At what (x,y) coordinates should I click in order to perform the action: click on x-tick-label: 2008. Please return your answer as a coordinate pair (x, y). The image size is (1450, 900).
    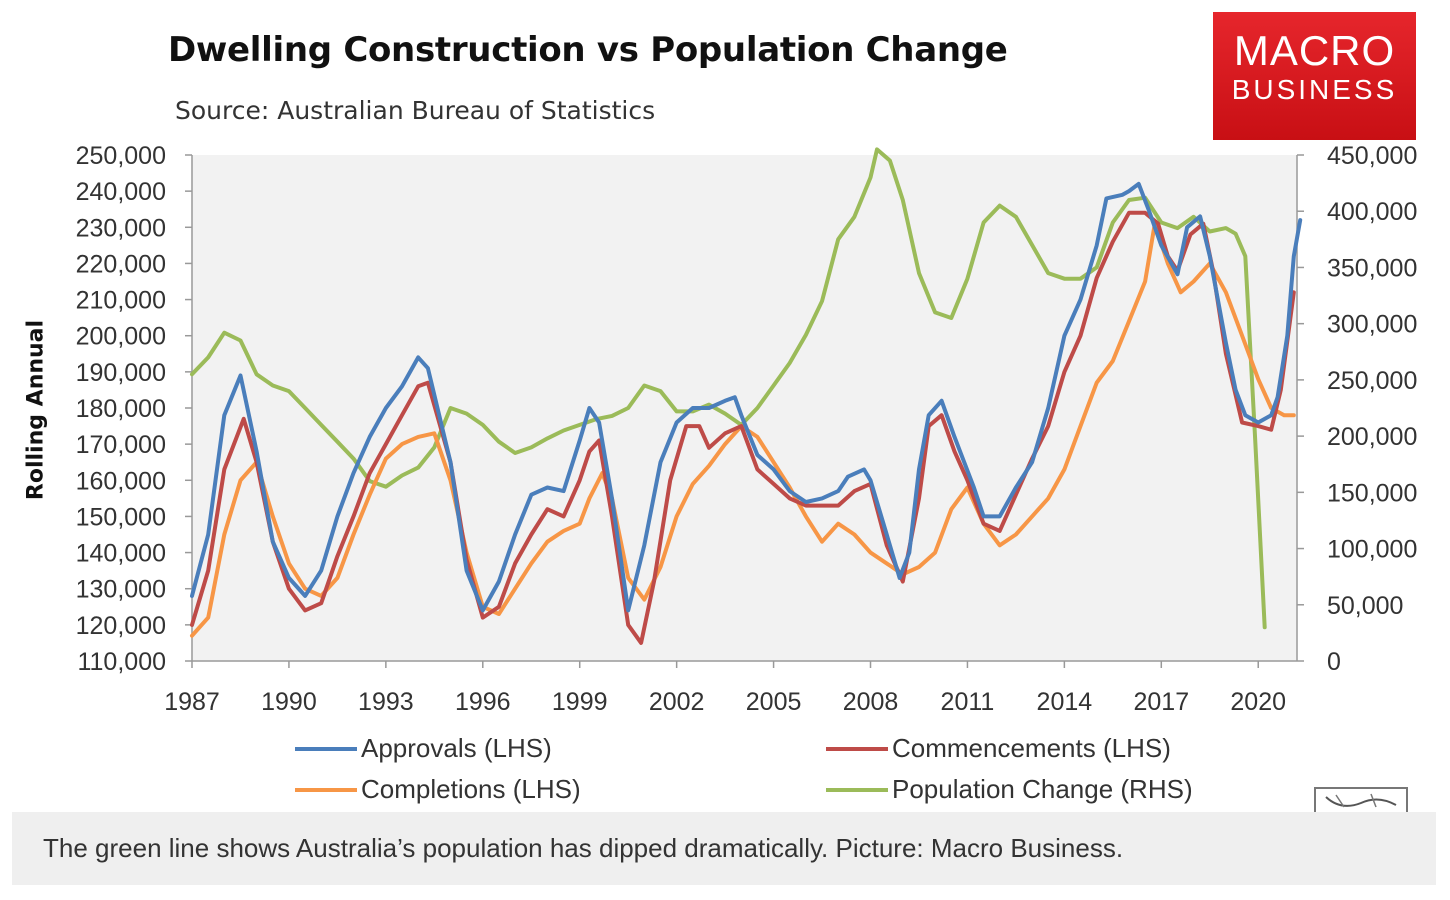
    Looking at the image, I should click on (871, 702).